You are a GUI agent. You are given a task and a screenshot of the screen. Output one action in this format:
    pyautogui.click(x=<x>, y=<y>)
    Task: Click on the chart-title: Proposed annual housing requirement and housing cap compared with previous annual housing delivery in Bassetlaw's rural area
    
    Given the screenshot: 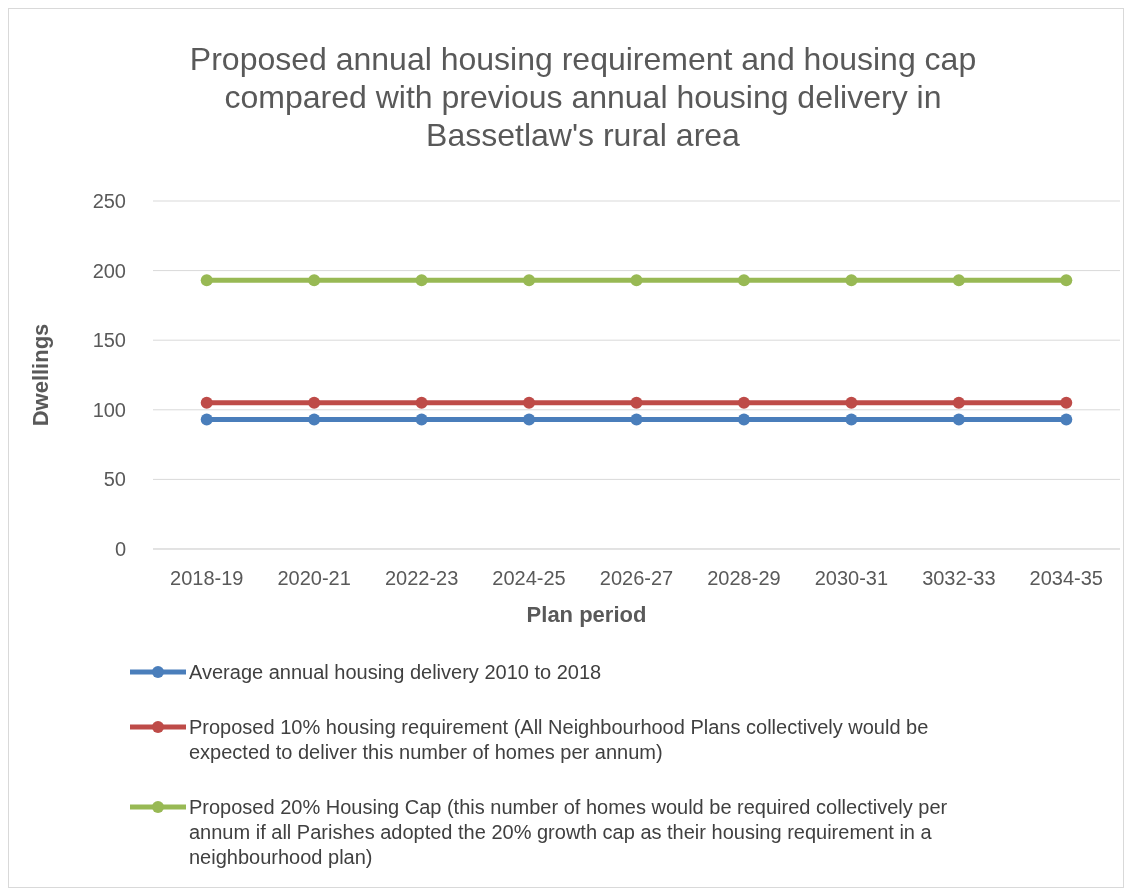 What is the action you would take?
    pyautogui.click(x=583, y=97)
    